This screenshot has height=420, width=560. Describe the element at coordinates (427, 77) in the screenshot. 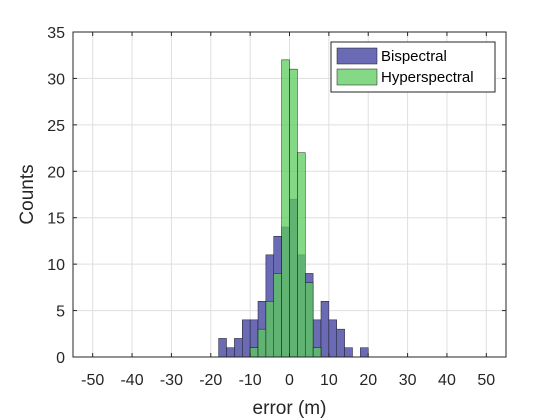

I see `legend-label: Hyperspectral` at that location.